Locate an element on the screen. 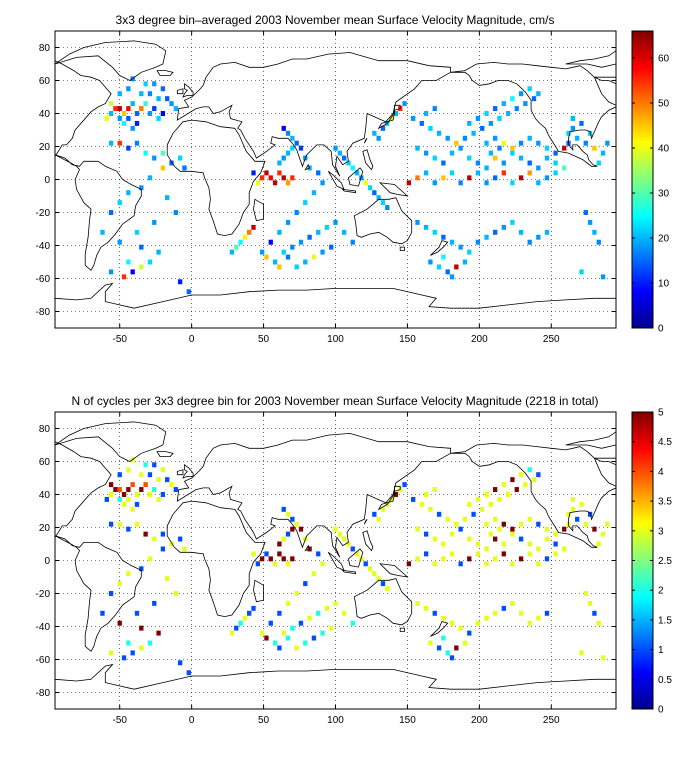 This screenshot has width=696, height=765. colorbar-tick-label: 50 is located at coordinates (664, 104).